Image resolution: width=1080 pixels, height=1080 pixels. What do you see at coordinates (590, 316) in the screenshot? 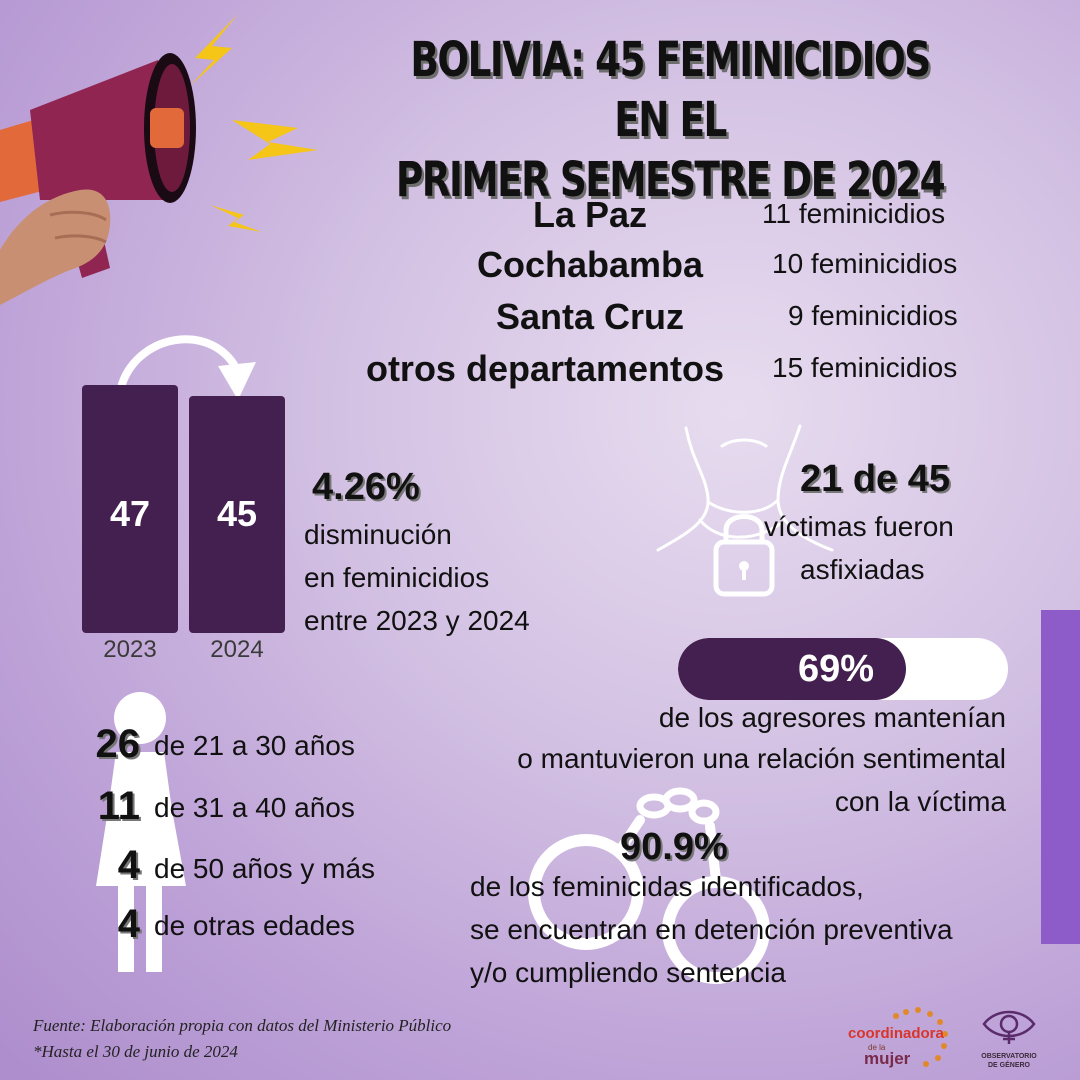
I see `dept-name: Santa Cruz` at bounding box center [590, 316].